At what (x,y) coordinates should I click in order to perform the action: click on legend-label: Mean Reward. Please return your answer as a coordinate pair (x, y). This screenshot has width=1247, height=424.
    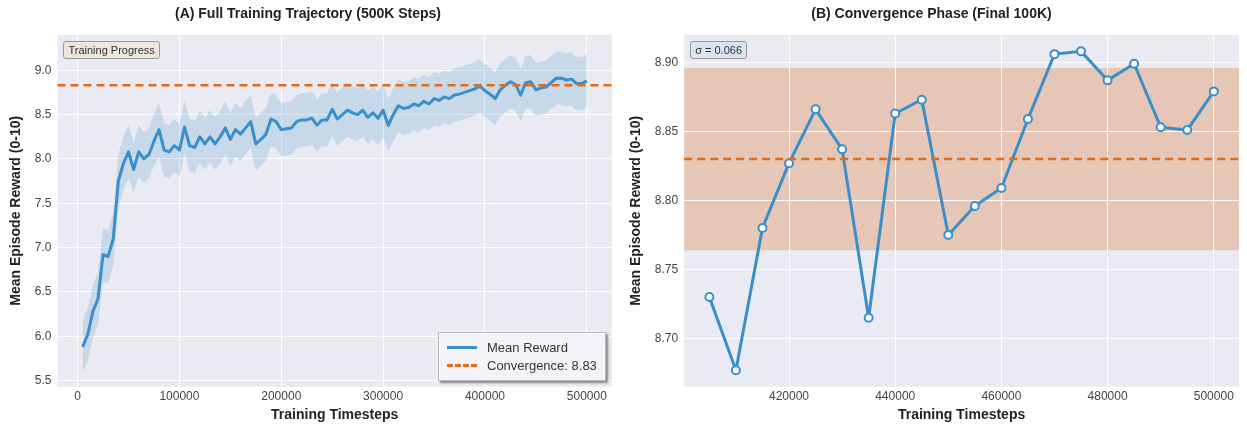
    Looking at the image, I should click on (527, 347).